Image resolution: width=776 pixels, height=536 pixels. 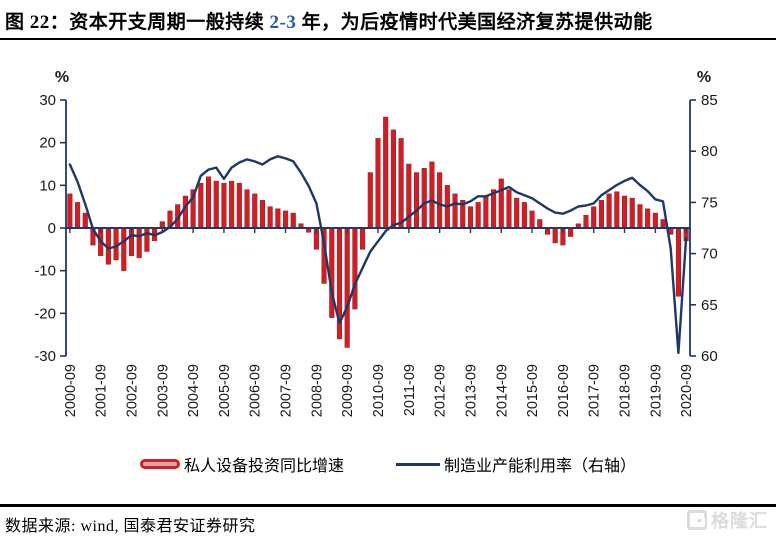 What do you see at coordinates (52, 228) in the screenshot?
I see `left-axis-tick-label: 0` at bounding box center [52, 228].